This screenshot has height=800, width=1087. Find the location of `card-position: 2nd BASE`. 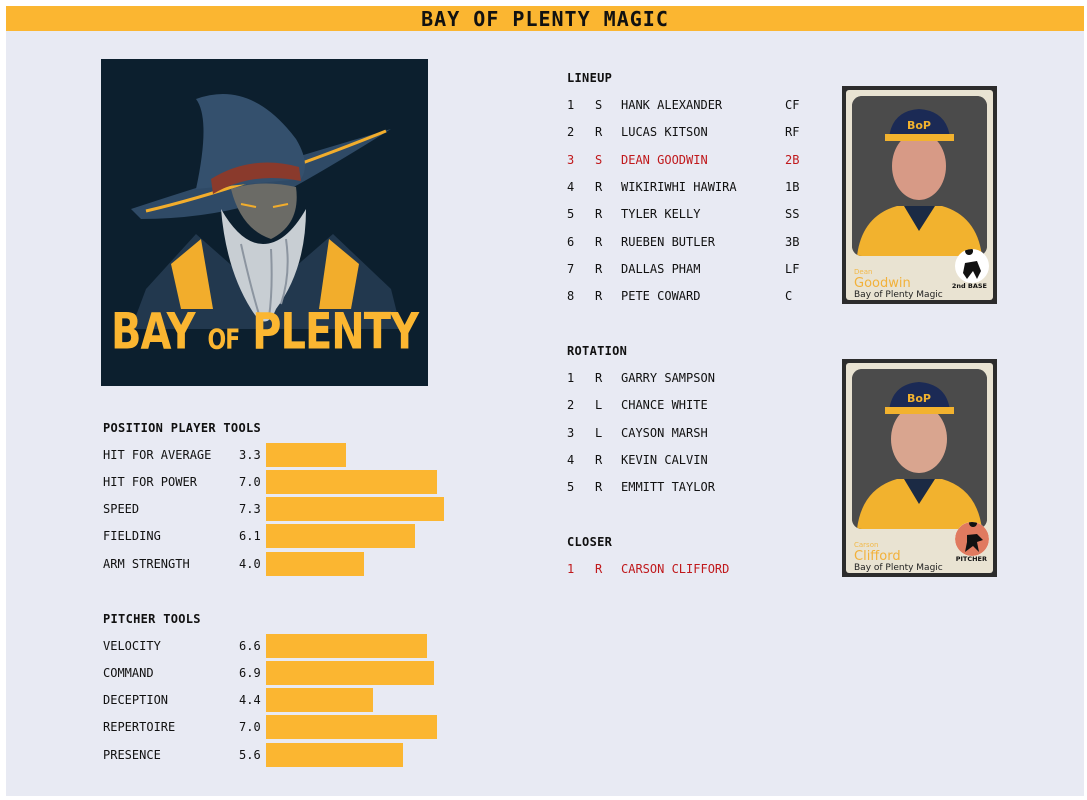

card-position: 2nd BASE is located at coordinates (969, 286).